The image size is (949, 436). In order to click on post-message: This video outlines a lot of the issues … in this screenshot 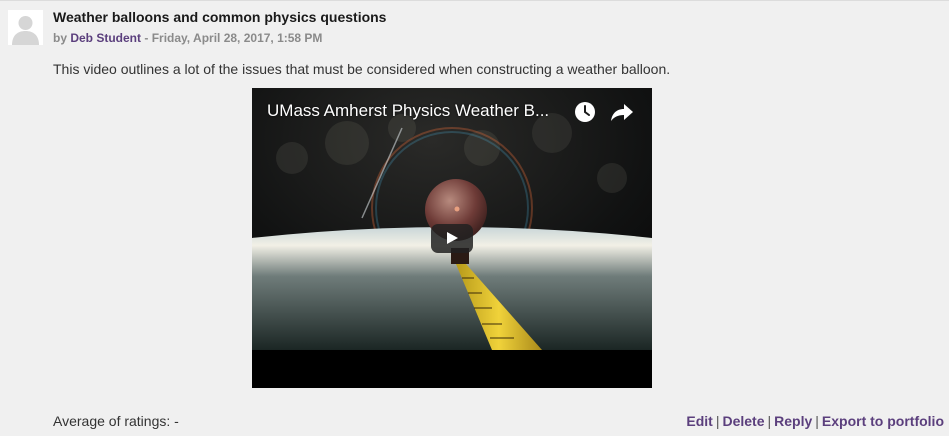, I will do `click(362, 69)`.